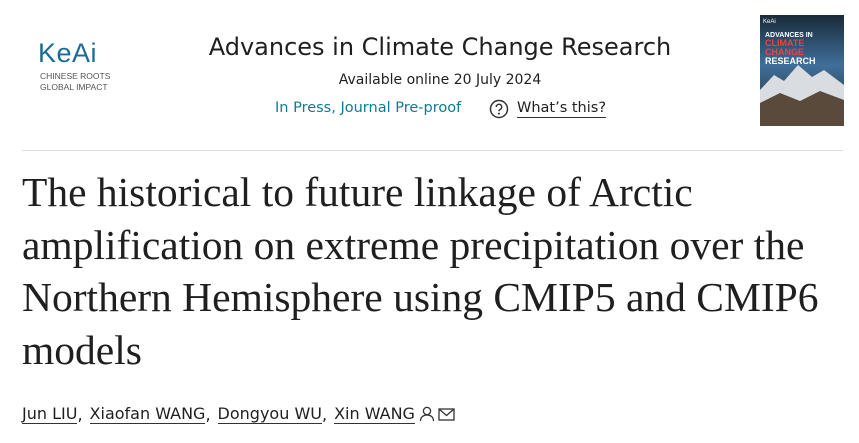  Describe the element at coordinates (769, 22) in the screenshot. I see `cover-publisher: KeAi` at that location.